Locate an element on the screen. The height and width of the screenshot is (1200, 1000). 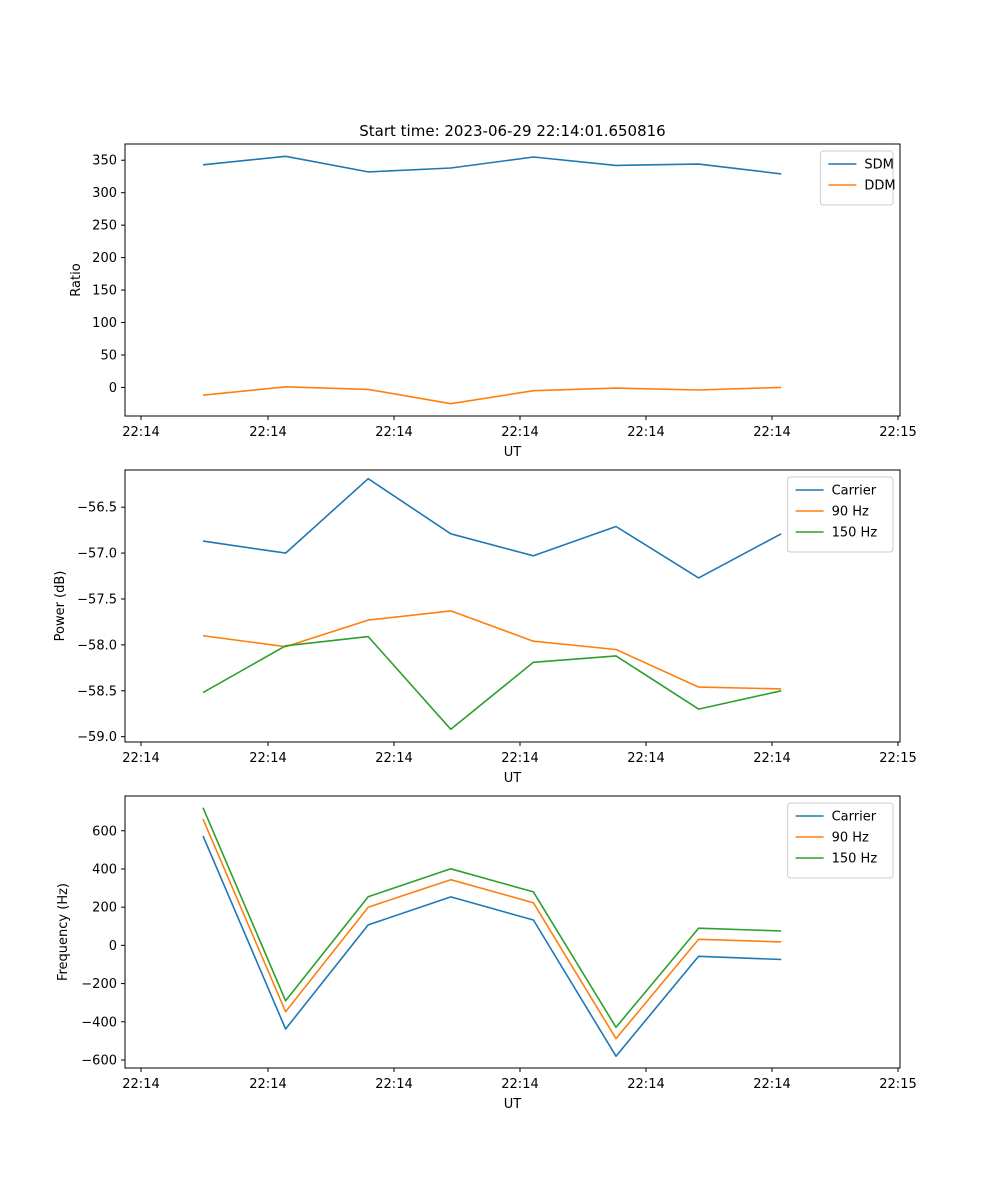
y-tick-label: −600 is located at coordinates (99, 1060).